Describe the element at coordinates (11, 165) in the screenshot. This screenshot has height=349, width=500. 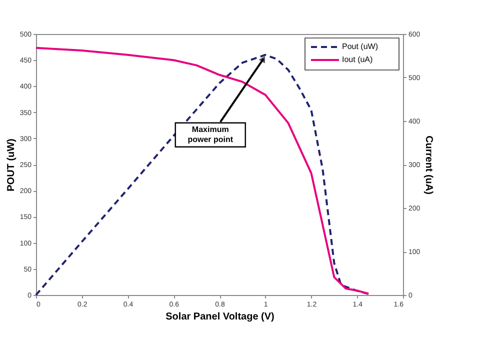
I see `y-axis-title: POUT (uW)` at that location.